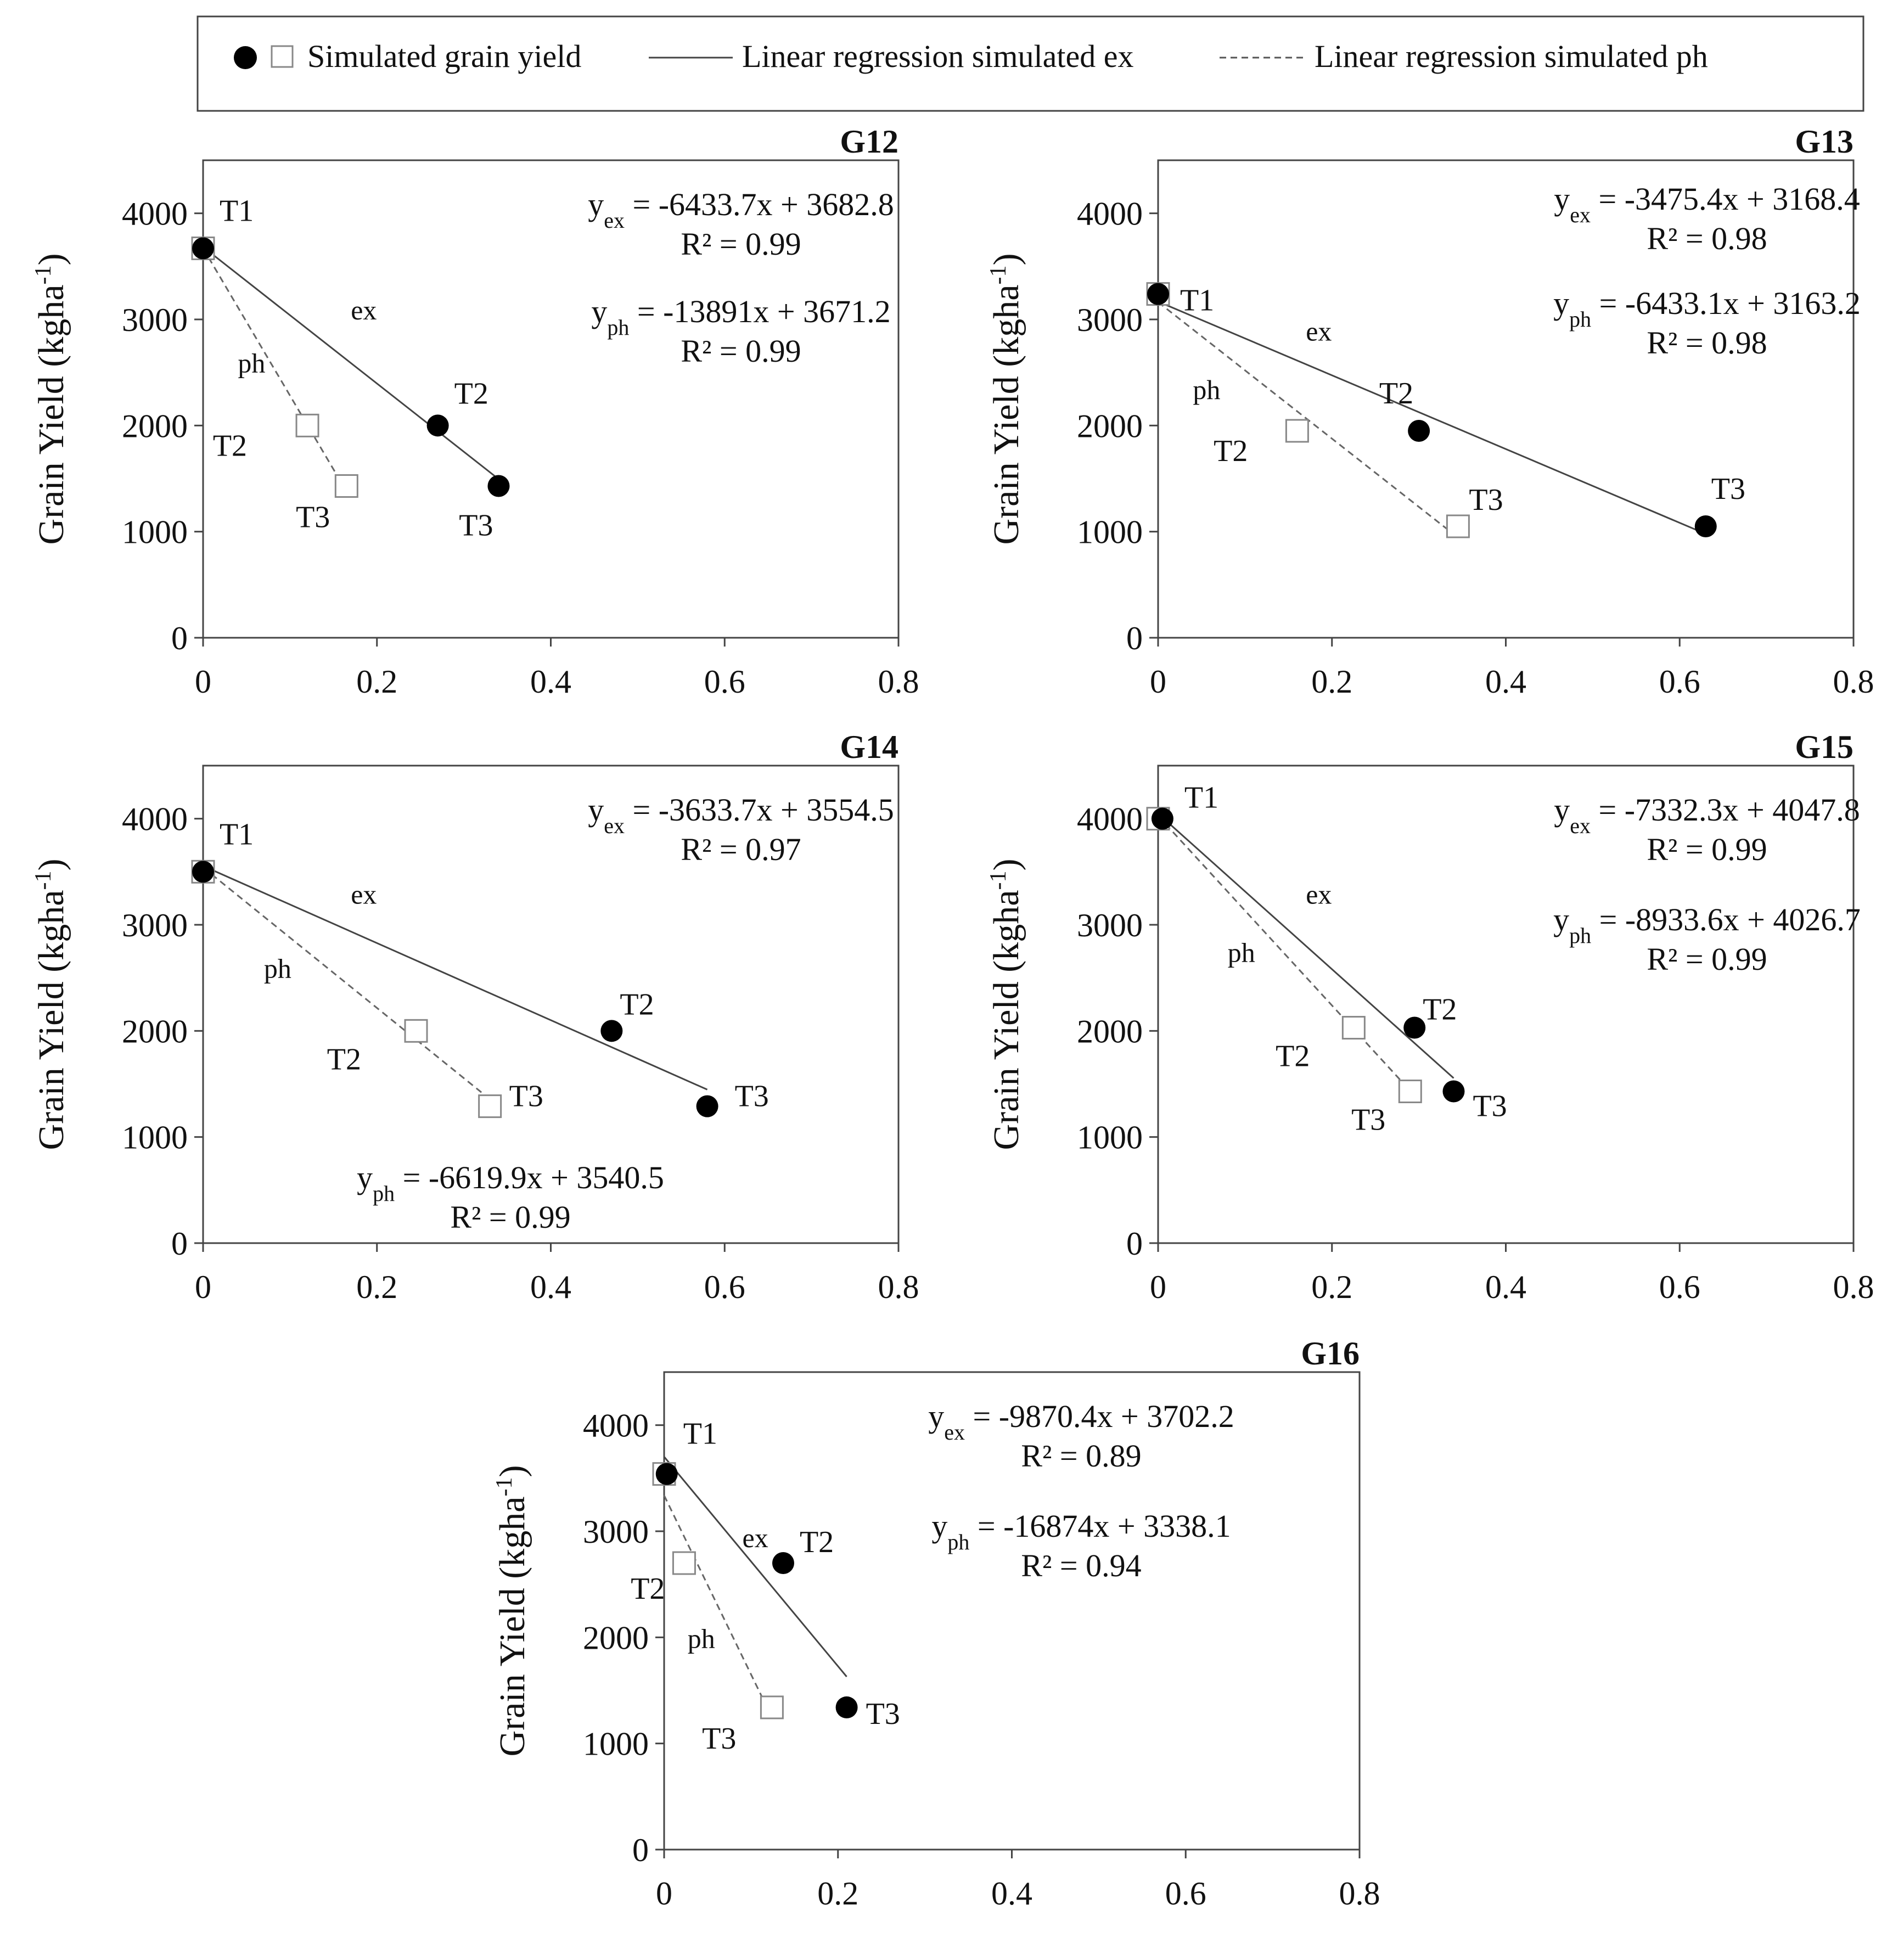 The height and width of the screenshot is (1933, 1904). I want to click on chart-title: G15, so click(1824, 747).